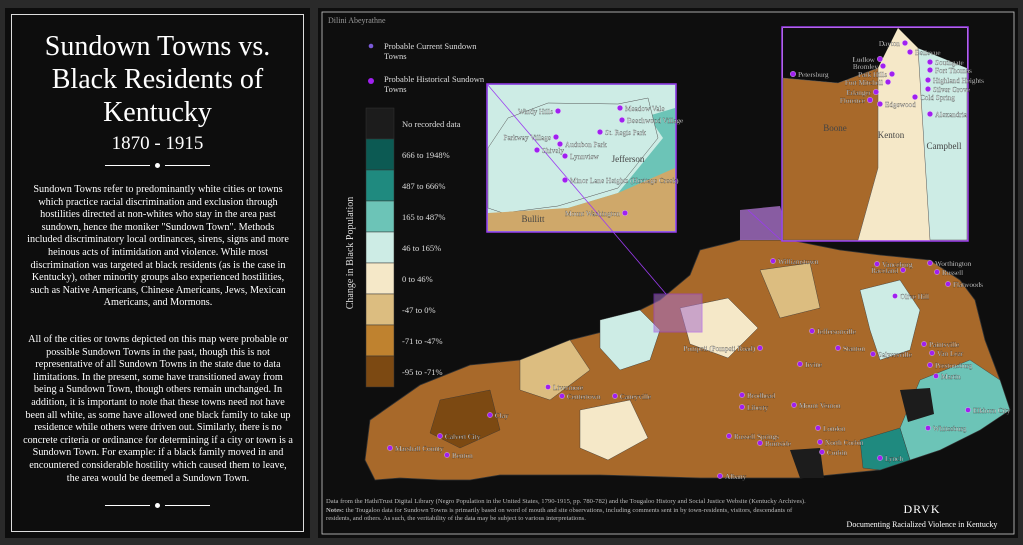  What do you see at coordinates (335, 510) in the screenshot?
I see `notes-label: Notes:` at bounding box center [335, 510].